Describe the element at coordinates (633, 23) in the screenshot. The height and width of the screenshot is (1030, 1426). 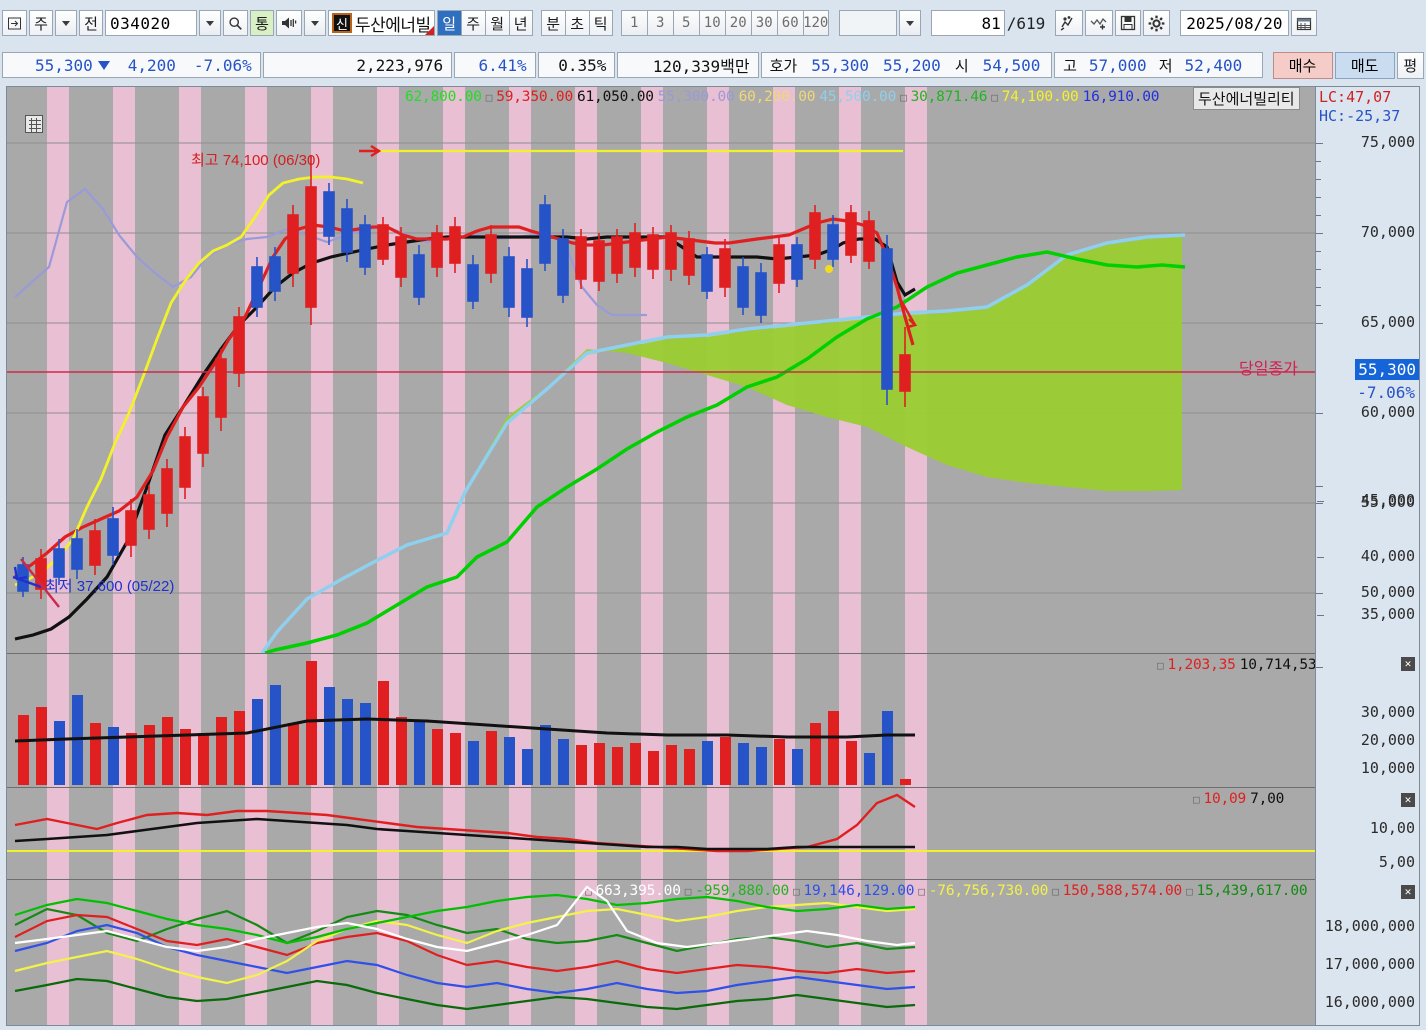
I see `tick-1: 1` at that location.